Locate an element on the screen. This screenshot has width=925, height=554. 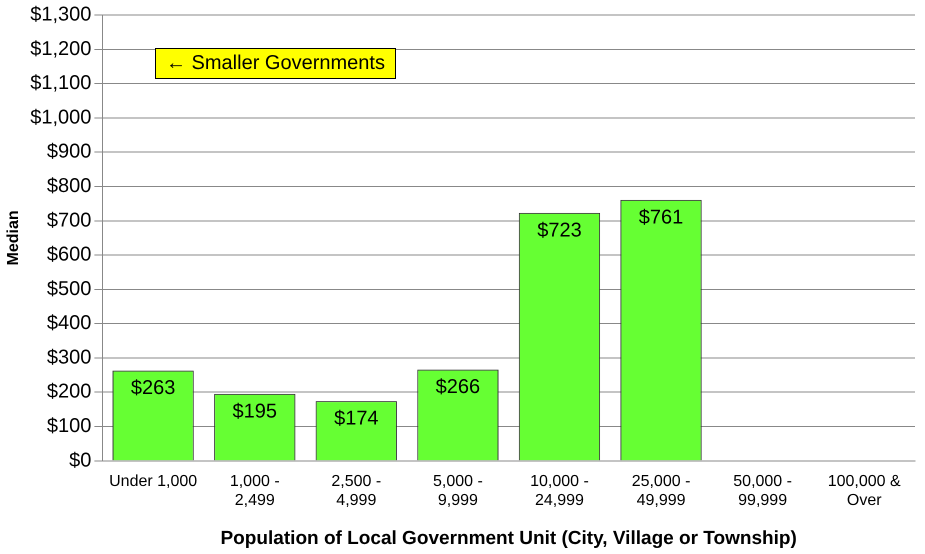
data-label: $195 is located at coordinates (254, 411).